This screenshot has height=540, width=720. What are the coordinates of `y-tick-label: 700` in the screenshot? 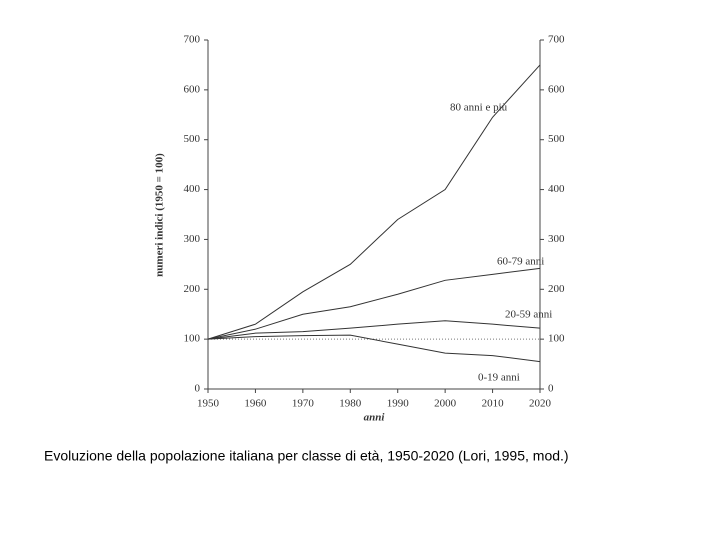 It's located at (192, 40).